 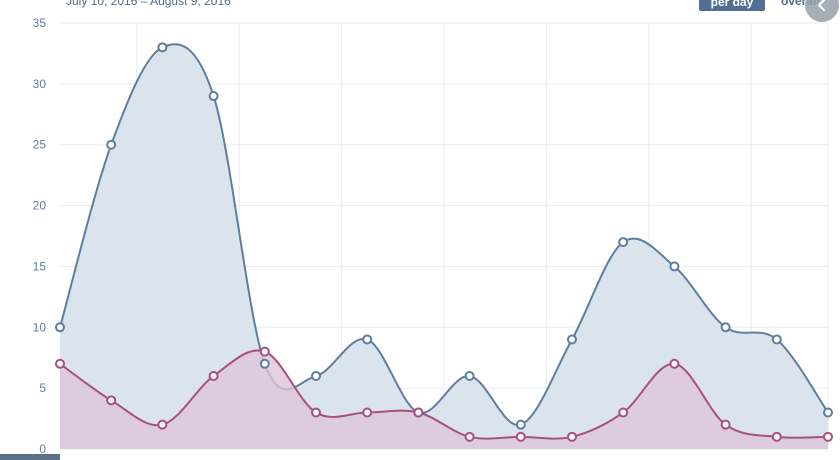 What do you see at coordinates (821, 5) in the screenshot?
I see `chevron-left-icon` at bounding box center [821, 5].